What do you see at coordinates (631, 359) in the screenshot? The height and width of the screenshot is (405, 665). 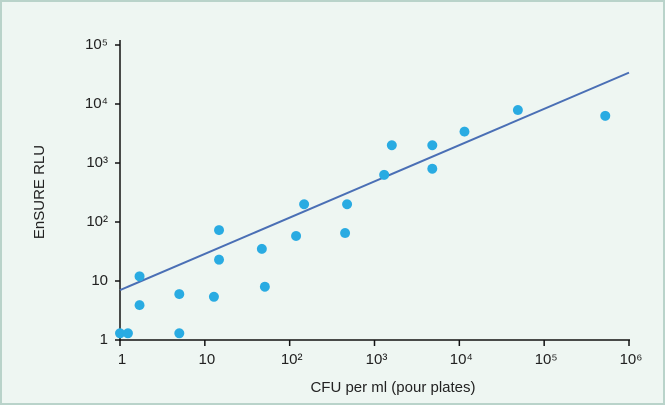 I see `x-tick-label: 10⁶` at bounding box center [631, 359].